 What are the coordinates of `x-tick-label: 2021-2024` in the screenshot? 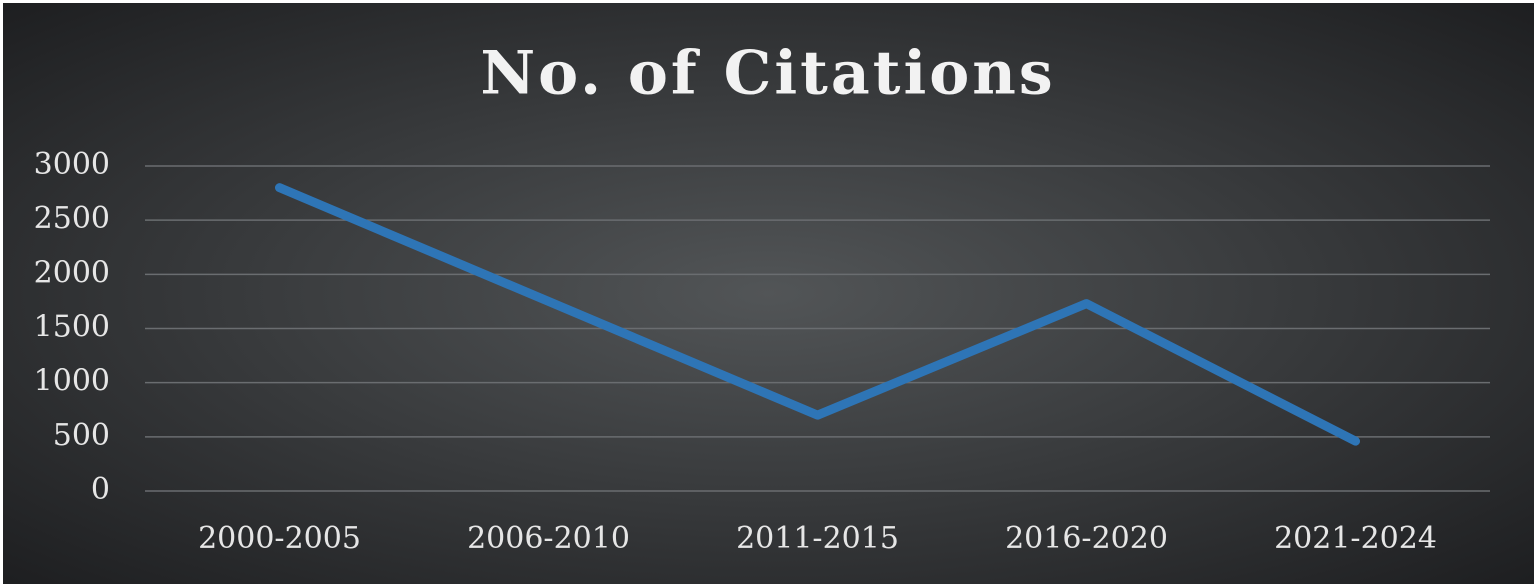 It's located at (1355, 538).